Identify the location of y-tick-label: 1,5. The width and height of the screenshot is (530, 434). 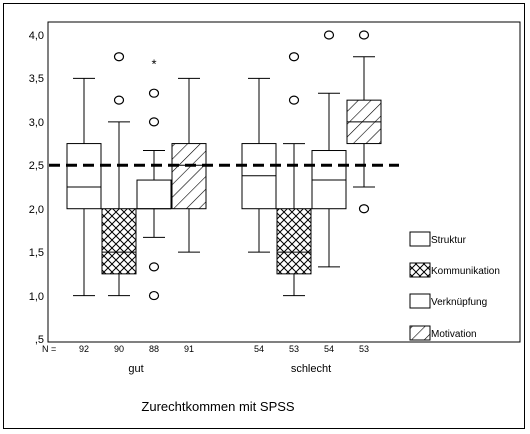
(36, 253).